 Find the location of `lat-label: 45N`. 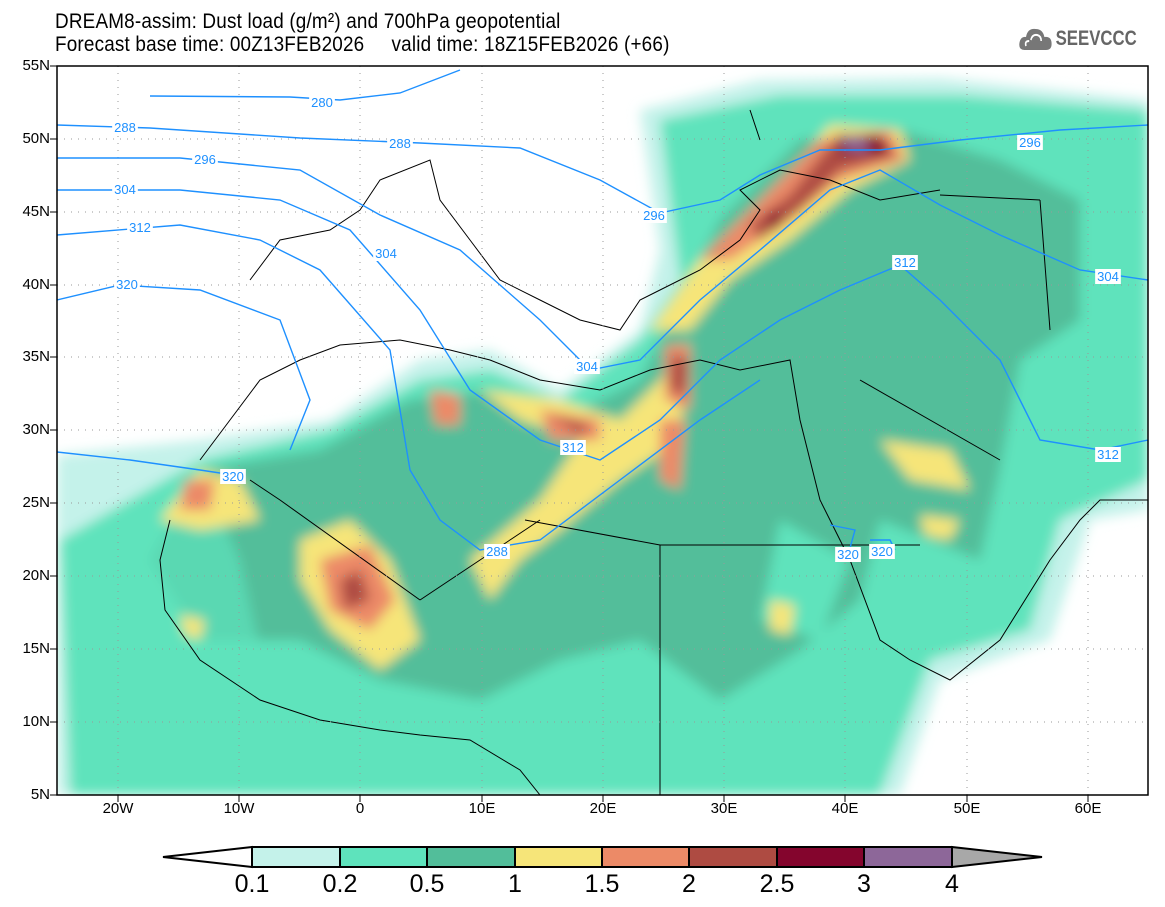

lat-label: 45N is located at coordinates (36, 211).